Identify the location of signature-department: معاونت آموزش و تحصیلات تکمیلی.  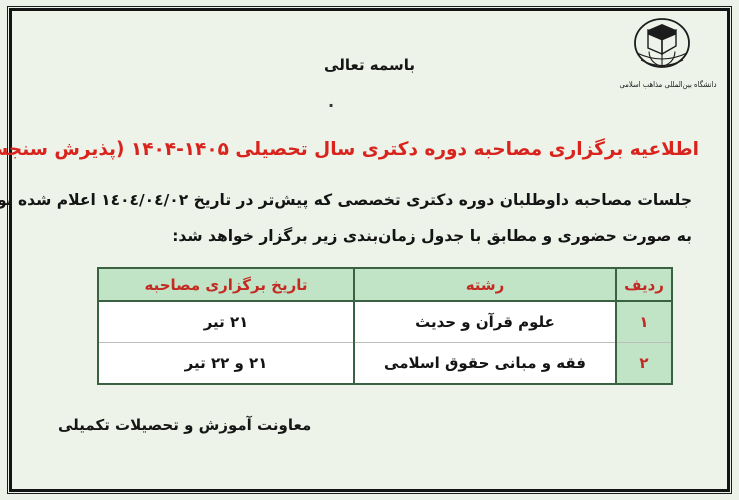
(185, 425).